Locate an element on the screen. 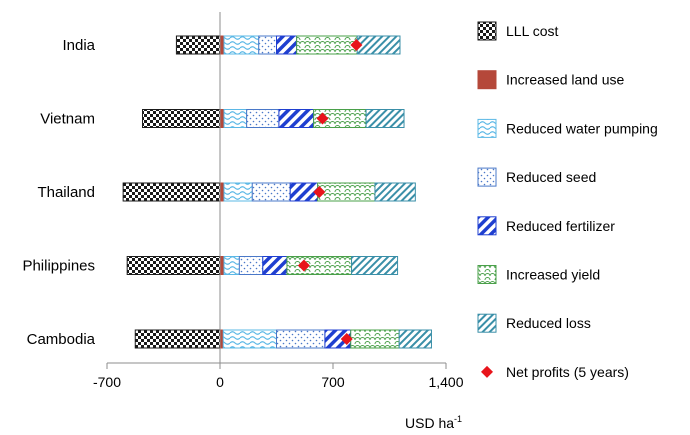  legend-swatch-reduced-water-pumping is located at coordinates (487, 128).